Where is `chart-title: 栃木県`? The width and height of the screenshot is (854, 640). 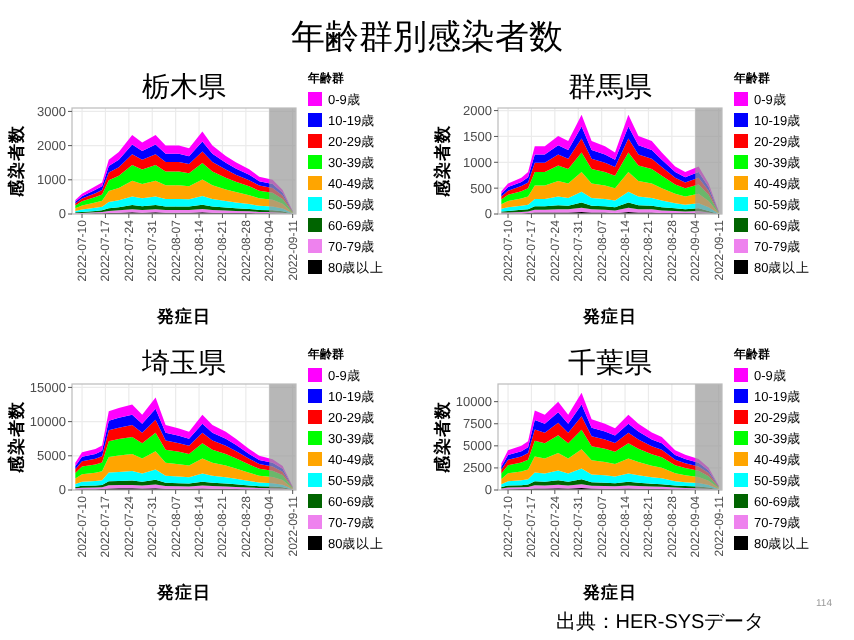
chart-title: 栃木県 is located at coordinates (184, 86).